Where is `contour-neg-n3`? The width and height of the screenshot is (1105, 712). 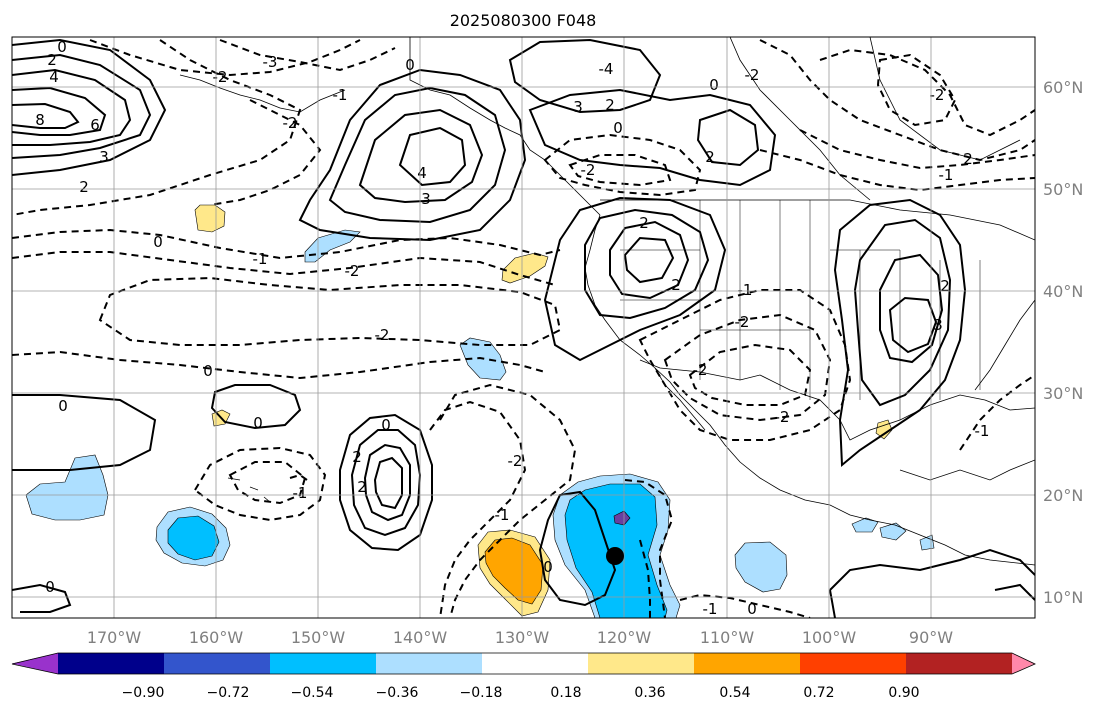 contour-neg-n3 is located at coordinates (307, 55).